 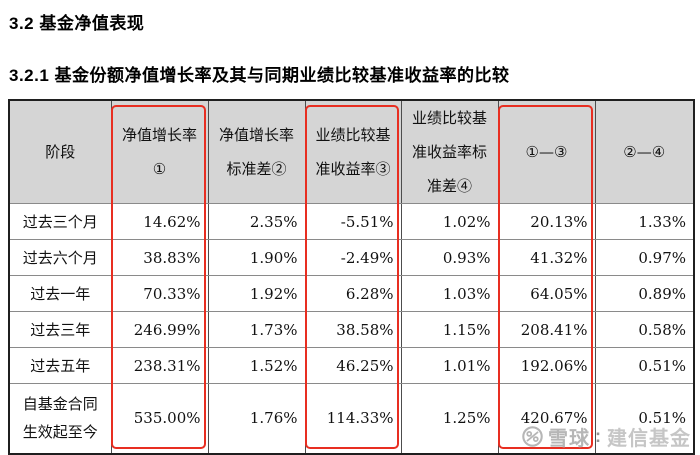 What do you see at coordinates (644, 293) in the screenshot?
I see `diff-2-4-value: 0.89%` at bounding box center [644, 293].